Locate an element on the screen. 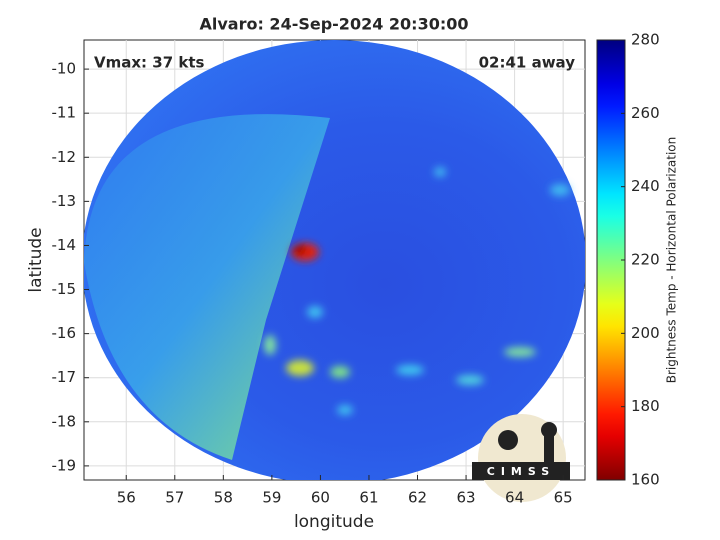 This screenshot has height=540, width=720. y-tick-label: -18 is located at coordinates (64, 421).